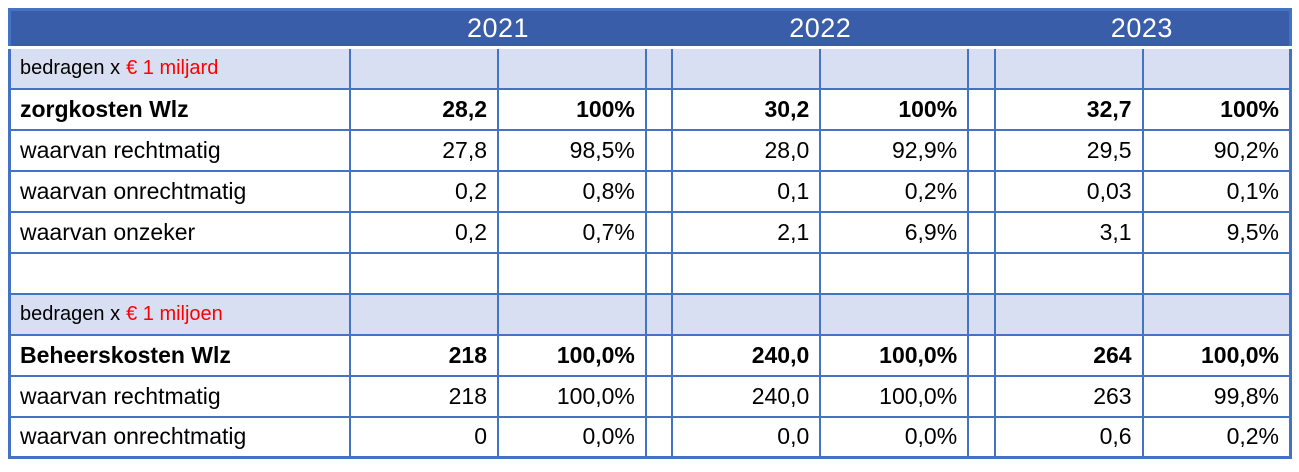  What do you see at coordinates (180, 232) in the screenshot?
I see `row-label-cell: waarvan onzeker` at bounding box center [180, 232].